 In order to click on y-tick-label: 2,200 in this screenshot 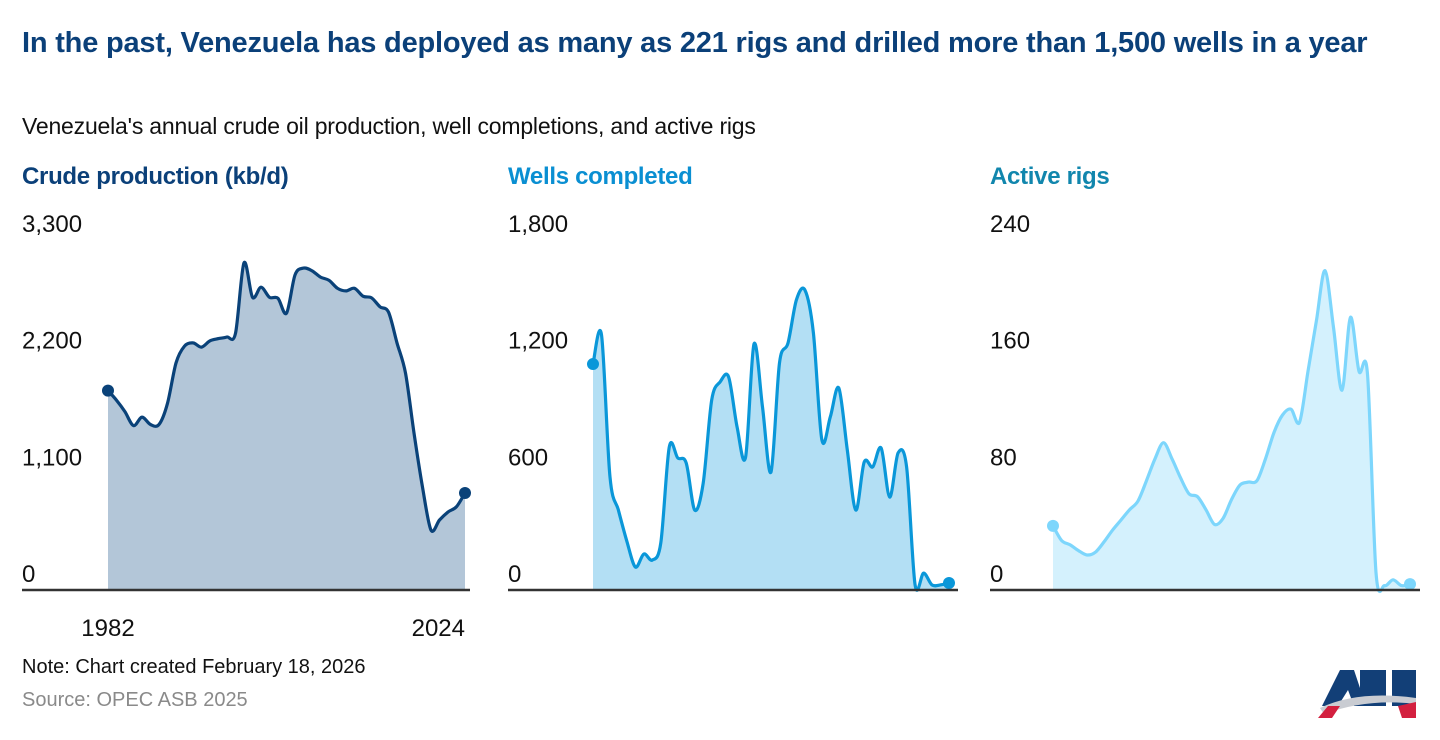, I will do `click(52, 341)`.